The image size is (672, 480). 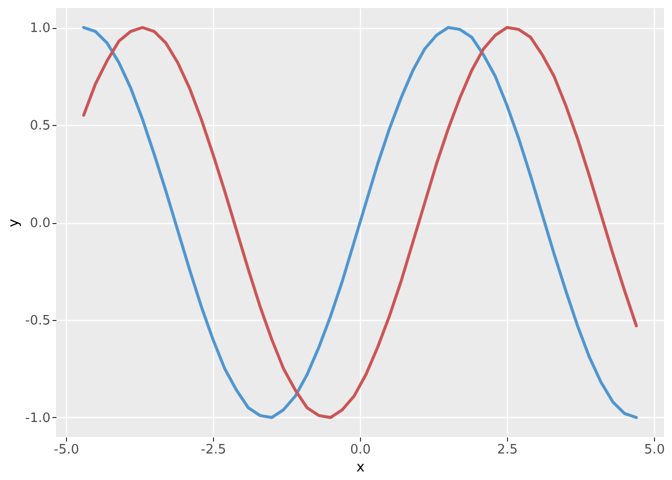 I want to click on x-tick-label: 5.0, so click(x=654, y=450).